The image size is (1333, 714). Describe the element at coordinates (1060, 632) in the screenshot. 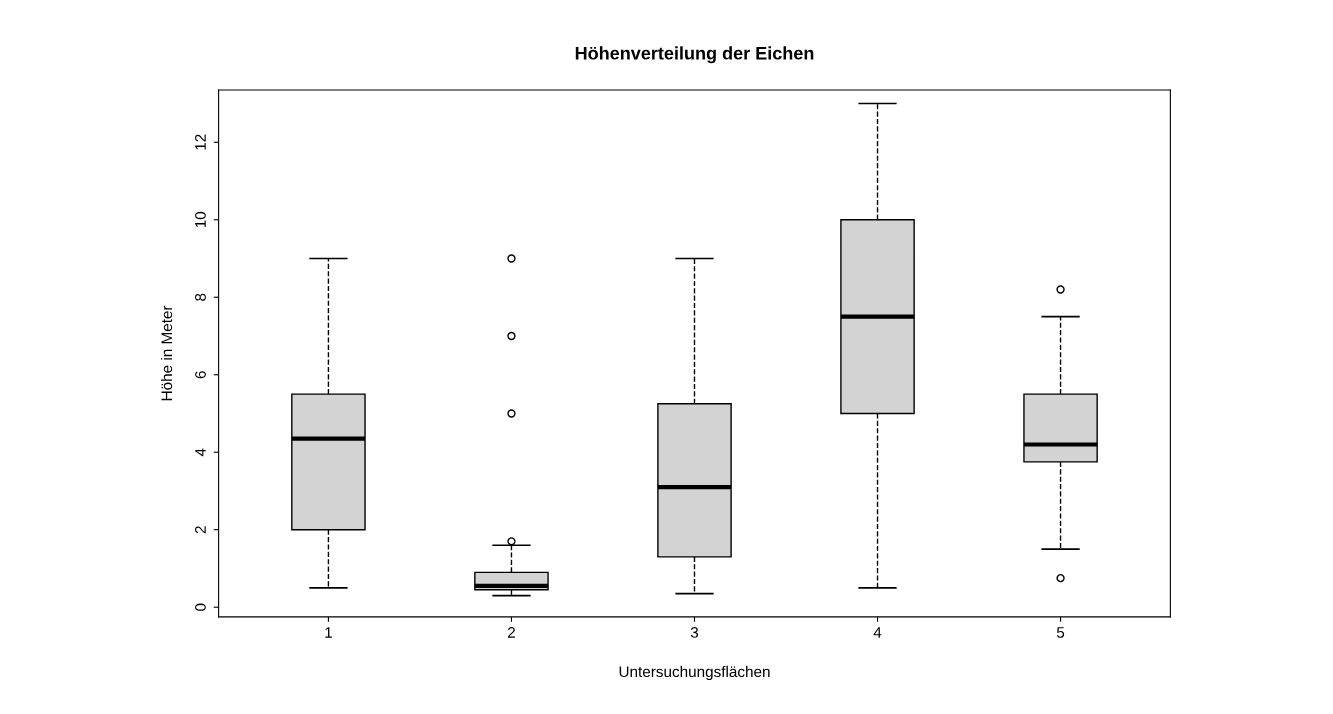

I see `x-tick-label: 5` at that location.